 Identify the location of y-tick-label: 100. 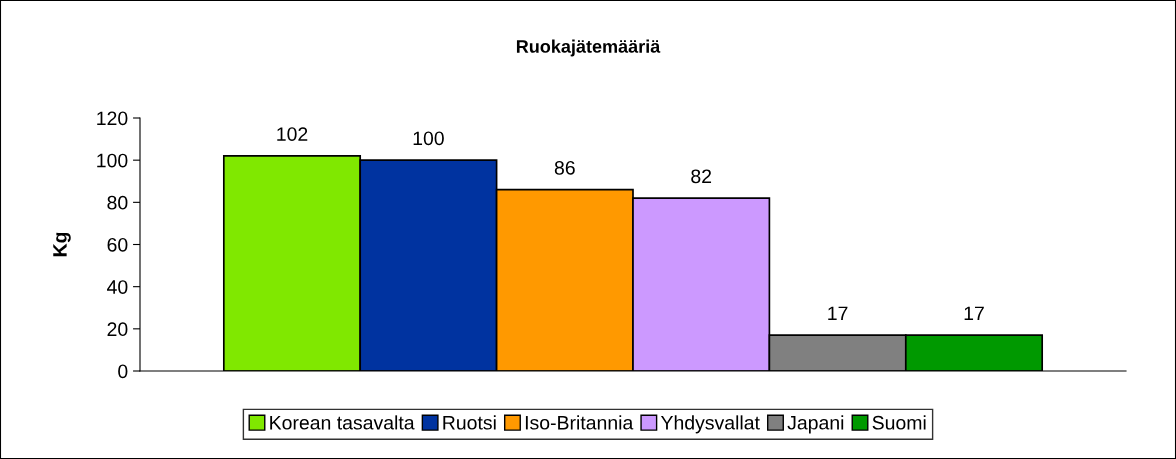
(112, 160).